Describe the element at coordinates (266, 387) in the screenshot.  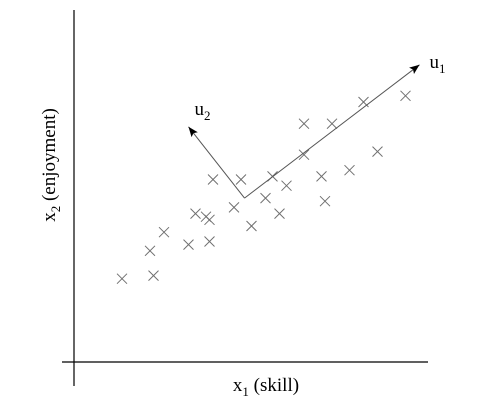
I see `x-axis-label: x1 (skill)` at that location.